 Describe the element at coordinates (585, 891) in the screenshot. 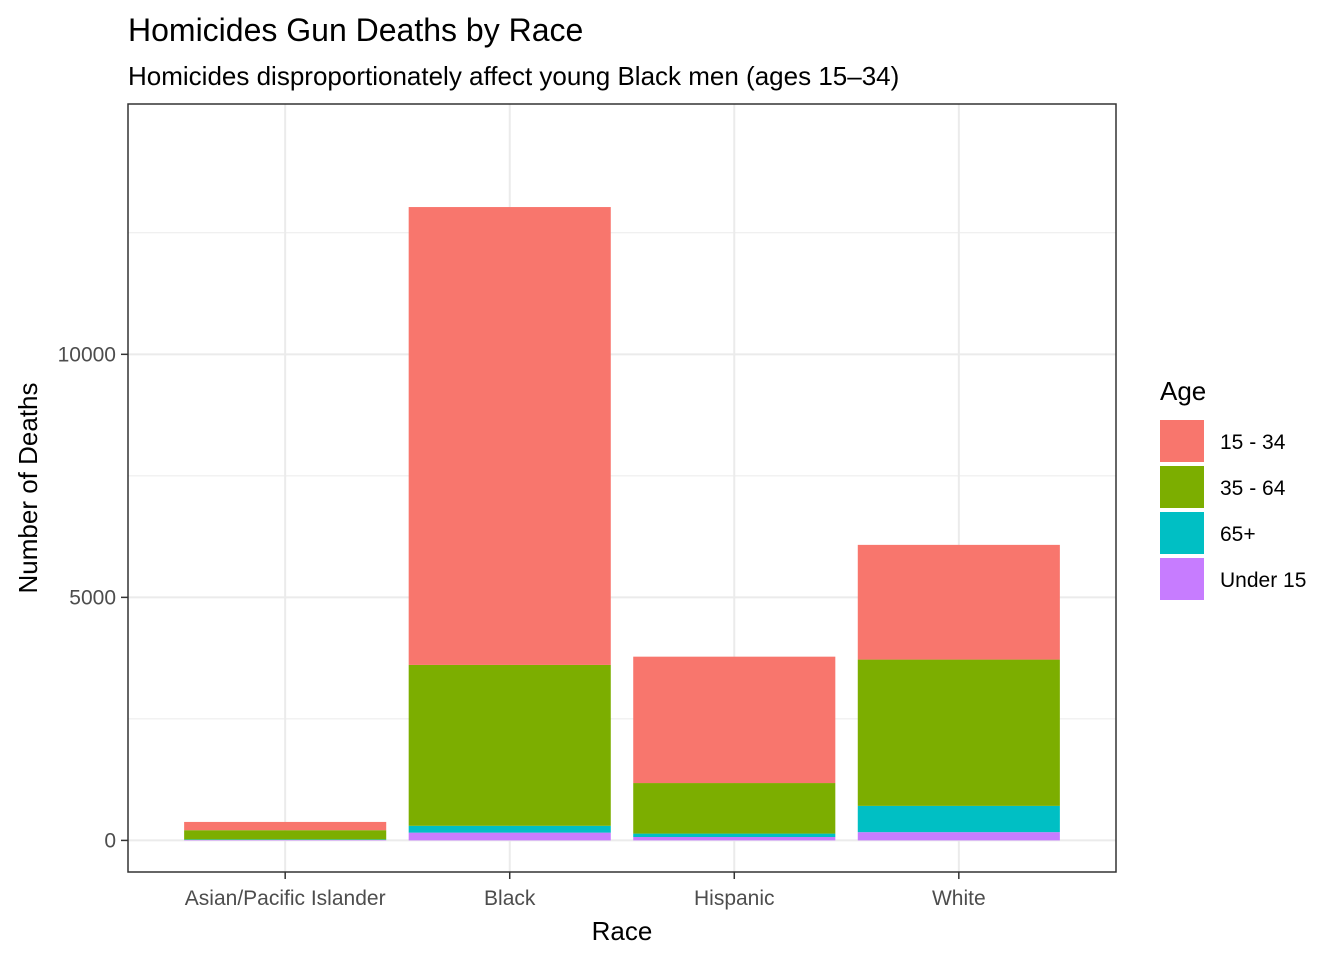

I see `x-axis: Asian/Pacific Islander Black Hispanic White` at that location.